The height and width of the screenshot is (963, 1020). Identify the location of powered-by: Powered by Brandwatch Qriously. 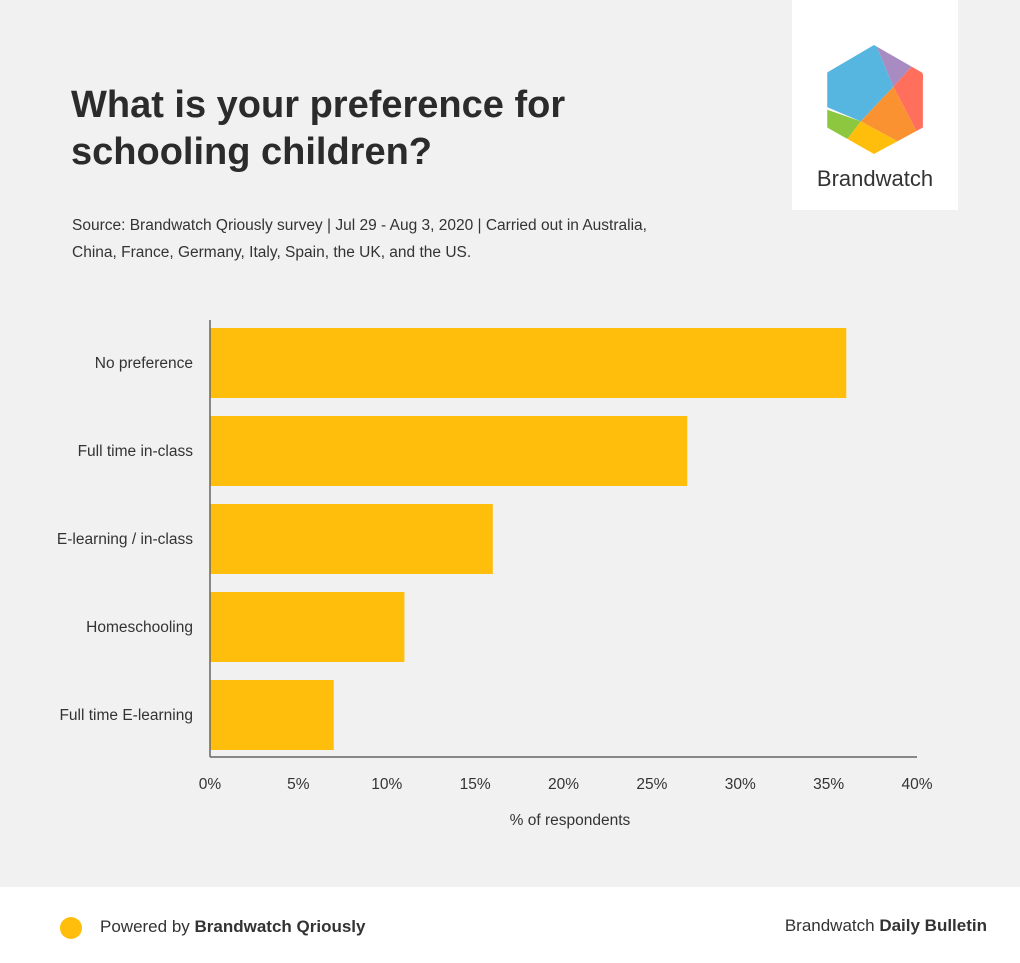
(232, 927).